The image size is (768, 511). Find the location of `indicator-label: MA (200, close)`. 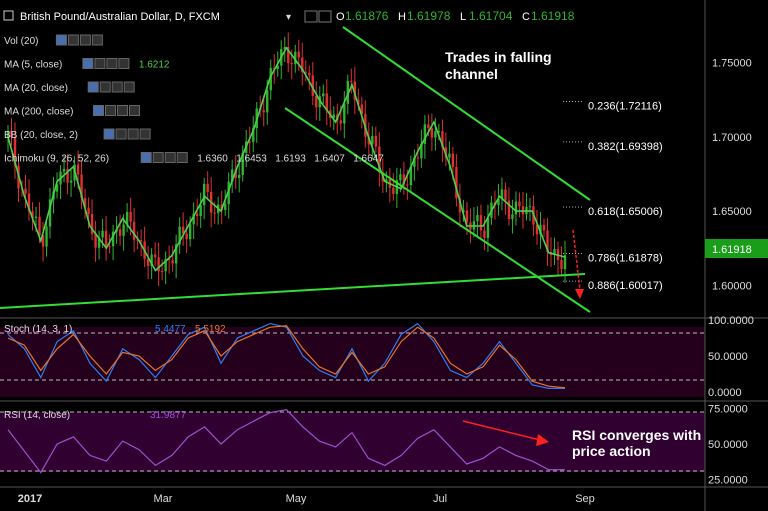

indicator-label: MA (200, close) is located at coordinates (38, 112).